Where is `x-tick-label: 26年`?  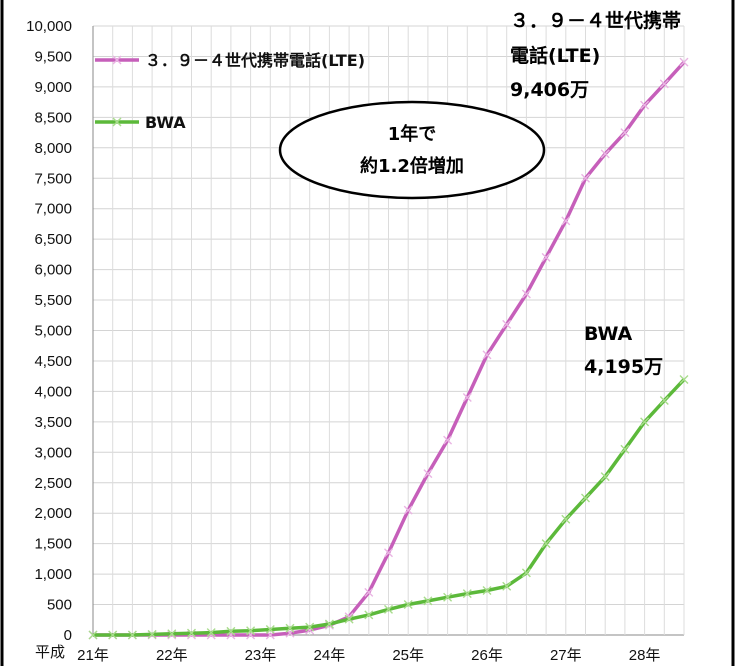 x-tick-label: 26年 is located at coordinates (487, 655).